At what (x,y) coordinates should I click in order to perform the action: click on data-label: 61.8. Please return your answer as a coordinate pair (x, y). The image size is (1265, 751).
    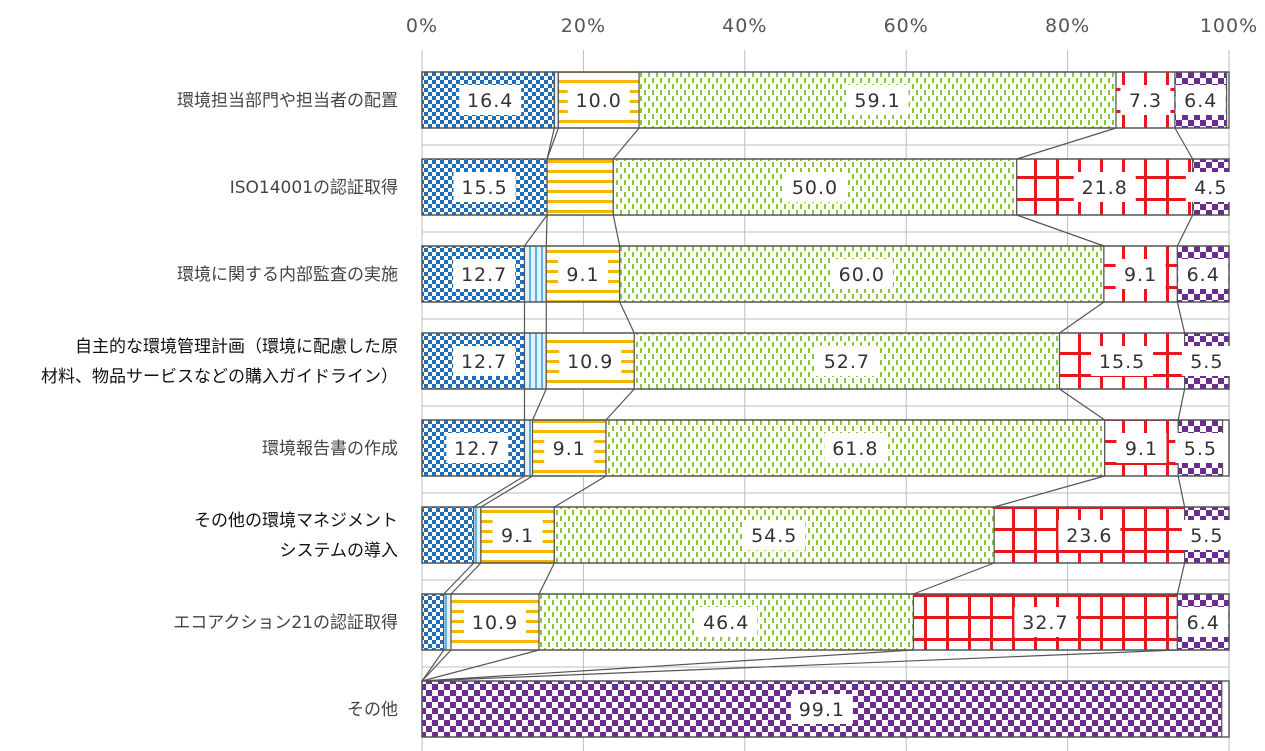
    Looking at the image, I should click on (855, 449).